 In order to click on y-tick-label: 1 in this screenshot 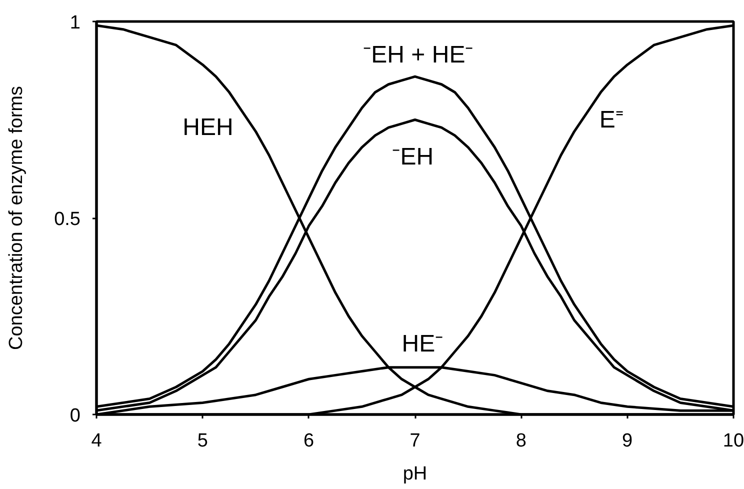, I will do `click(75, 23)`.